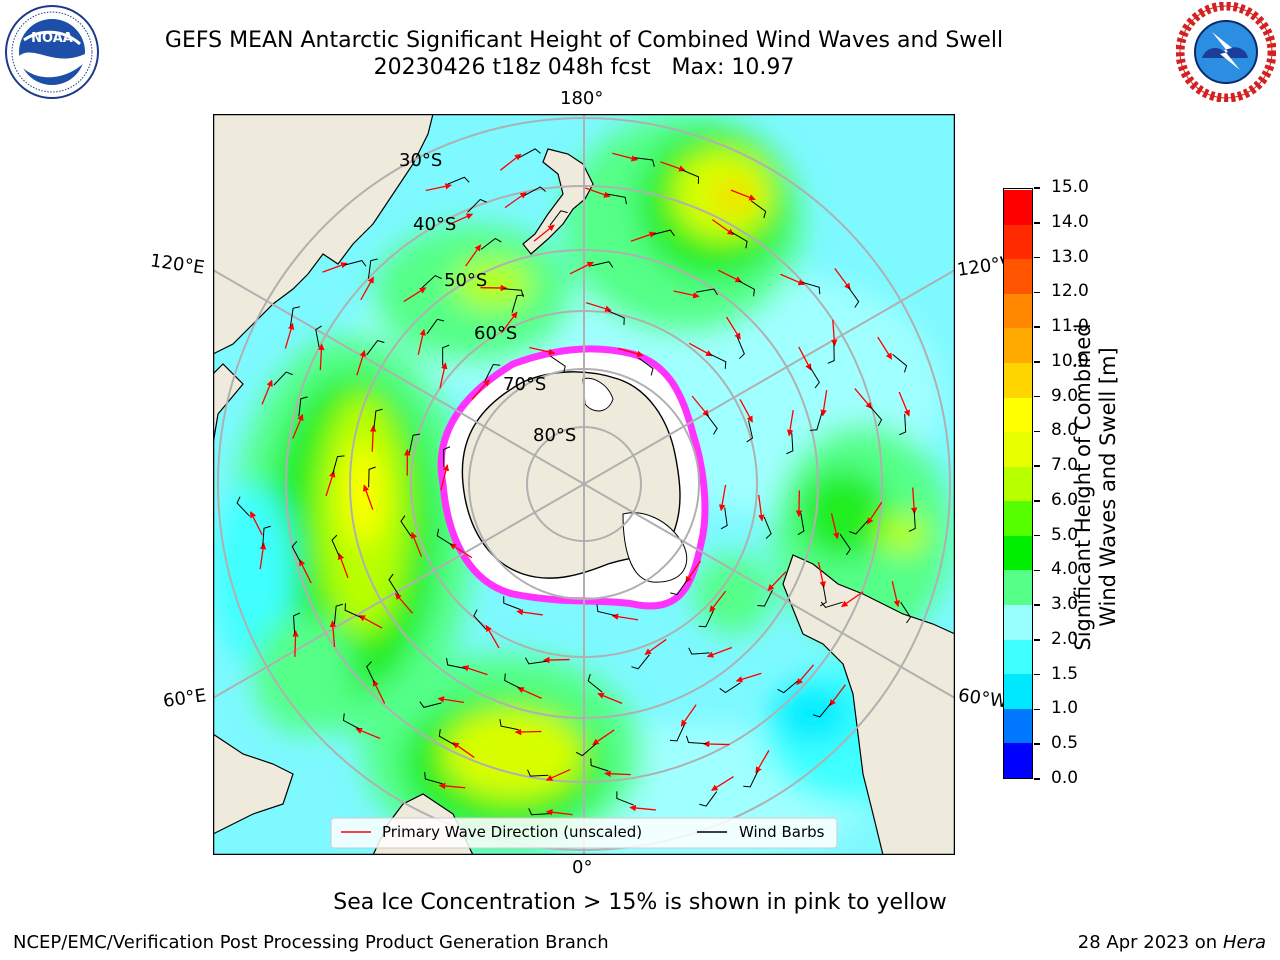  What do you see at coordinates (582, 98) in the screenshot?
I see `lon-label-180: 180°` at bounding box center [582, 98].